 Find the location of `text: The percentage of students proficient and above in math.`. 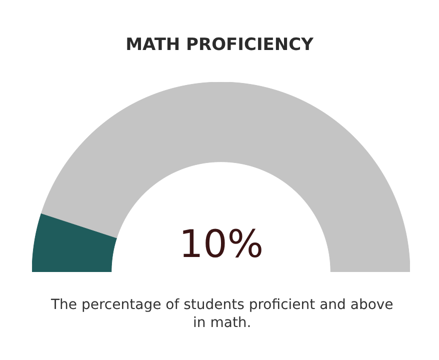

text: The percentage of students proficient and above in math. is located at coordinates (222, 314).